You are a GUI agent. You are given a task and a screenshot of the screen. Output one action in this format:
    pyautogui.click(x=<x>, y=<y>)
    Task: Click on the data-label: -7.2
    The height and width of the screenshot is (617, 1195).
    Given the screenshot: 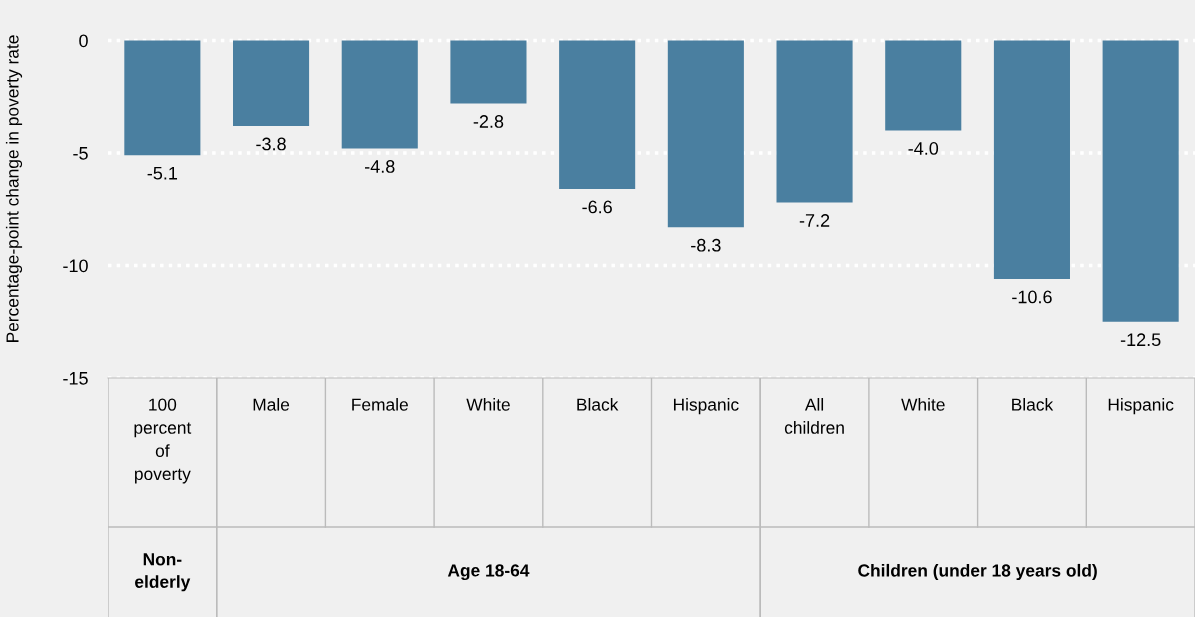 What is the action you would take?
    pyautogui.click(x=814, y=220)
    